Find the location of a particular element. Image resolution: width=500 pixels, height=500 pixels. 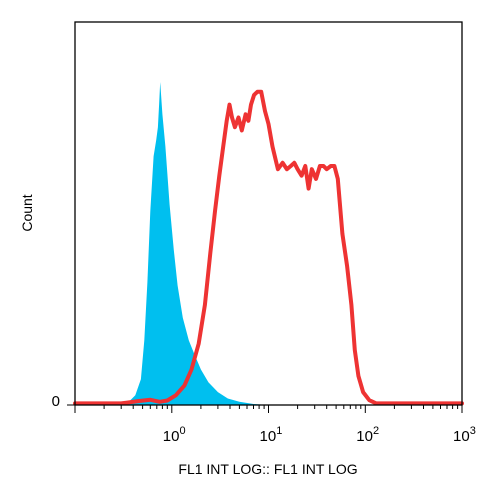

x-axis-label: FL1 INT LOG:: FL1 INT LOG is located at coordinates (267, 469).